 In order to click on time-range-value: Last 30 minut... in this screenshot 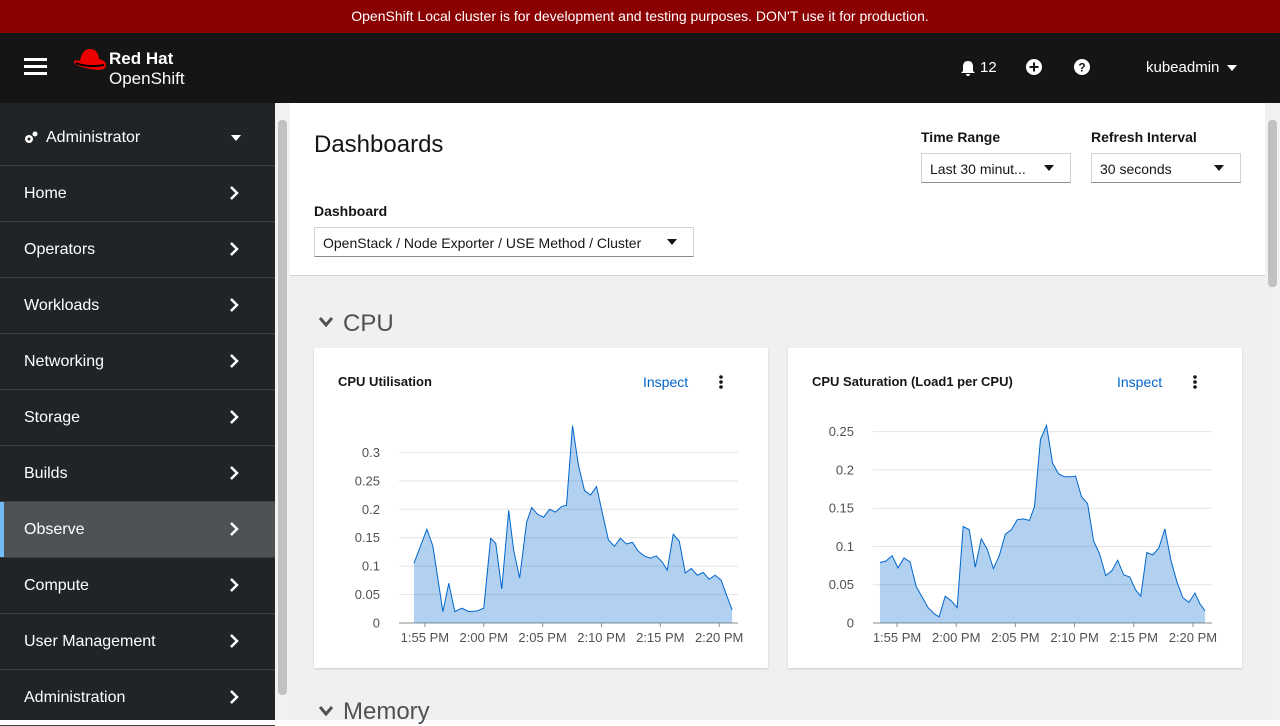, I will do `click(978, 169)`.